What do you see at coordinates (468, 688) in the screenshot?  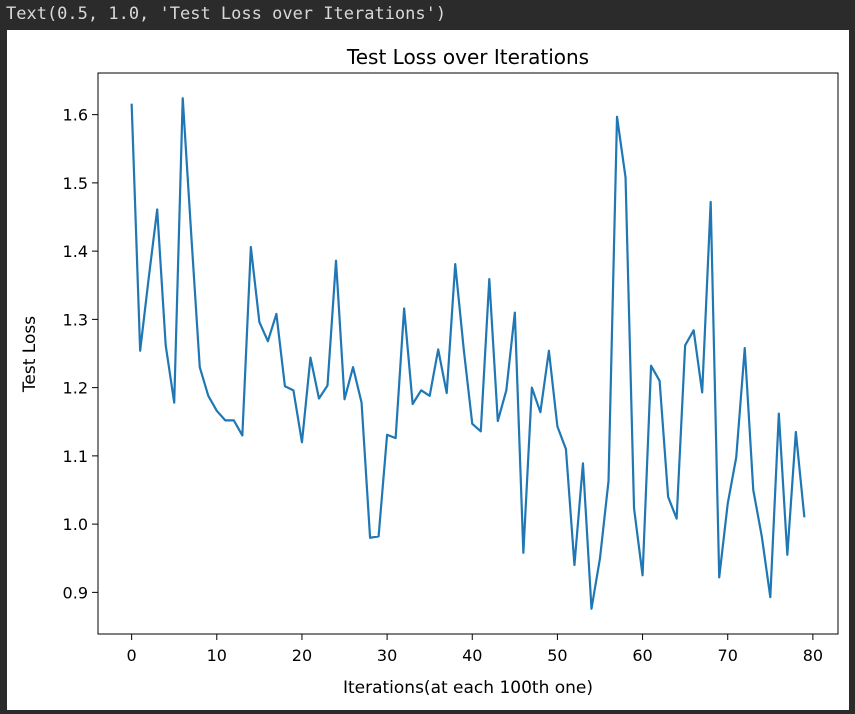 I see `x-axis-label: Iterations(at each 100th one)` at bounding box center [468, 688].